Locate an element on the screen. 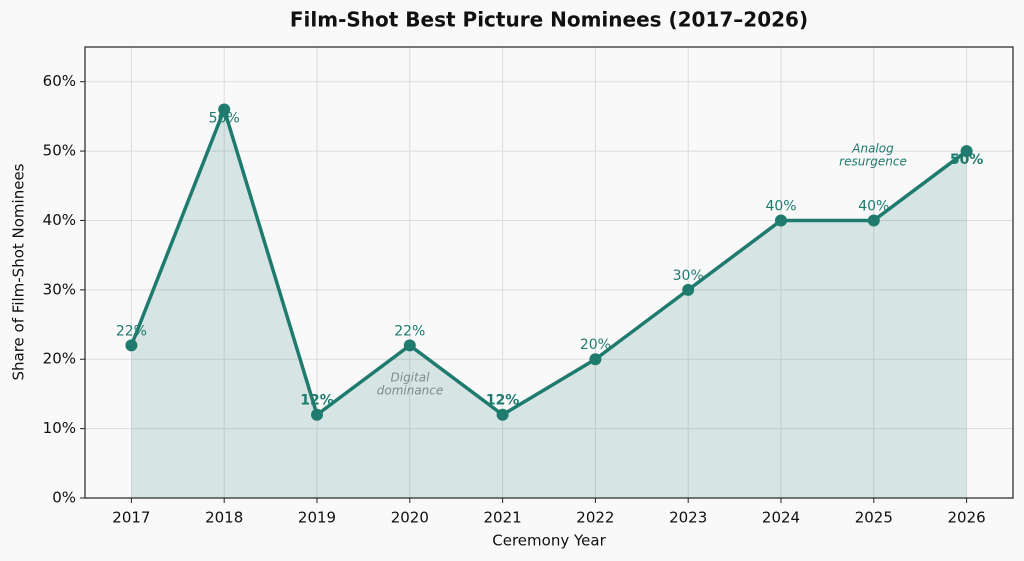 Image resolution: width=1024 pixels, height=561 pixels. y-tick-label: 0% is located at coordinates (64, 498).